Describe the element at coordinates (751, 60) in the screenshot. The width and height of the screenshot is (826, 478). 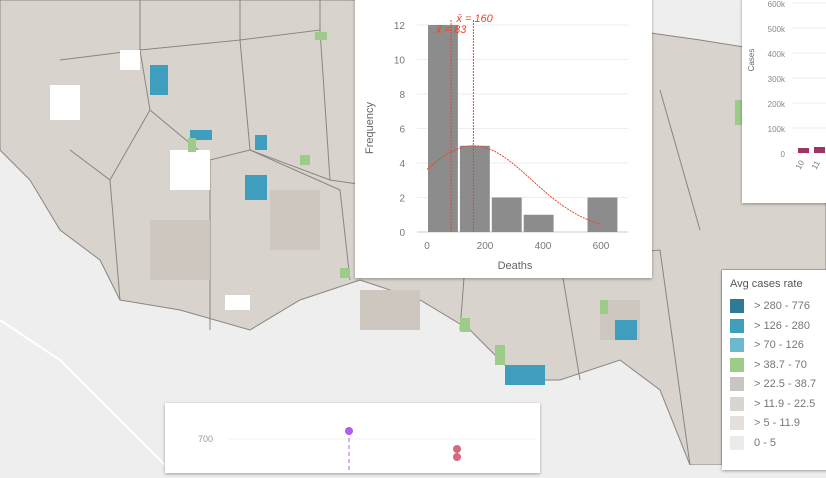
I see `y-axis-label: Cases` at that location.